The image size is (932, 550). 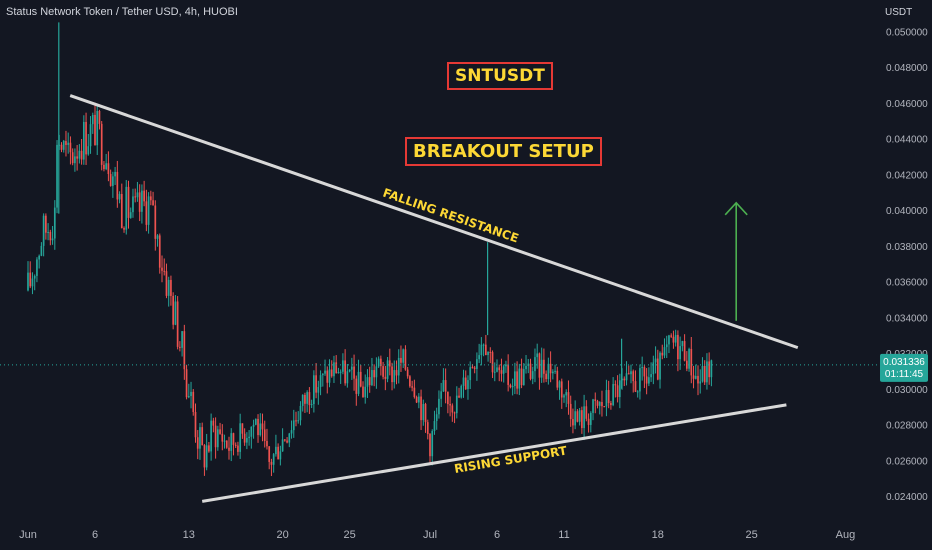 I want to click on rising-support-line, so click(x=494, y=453).